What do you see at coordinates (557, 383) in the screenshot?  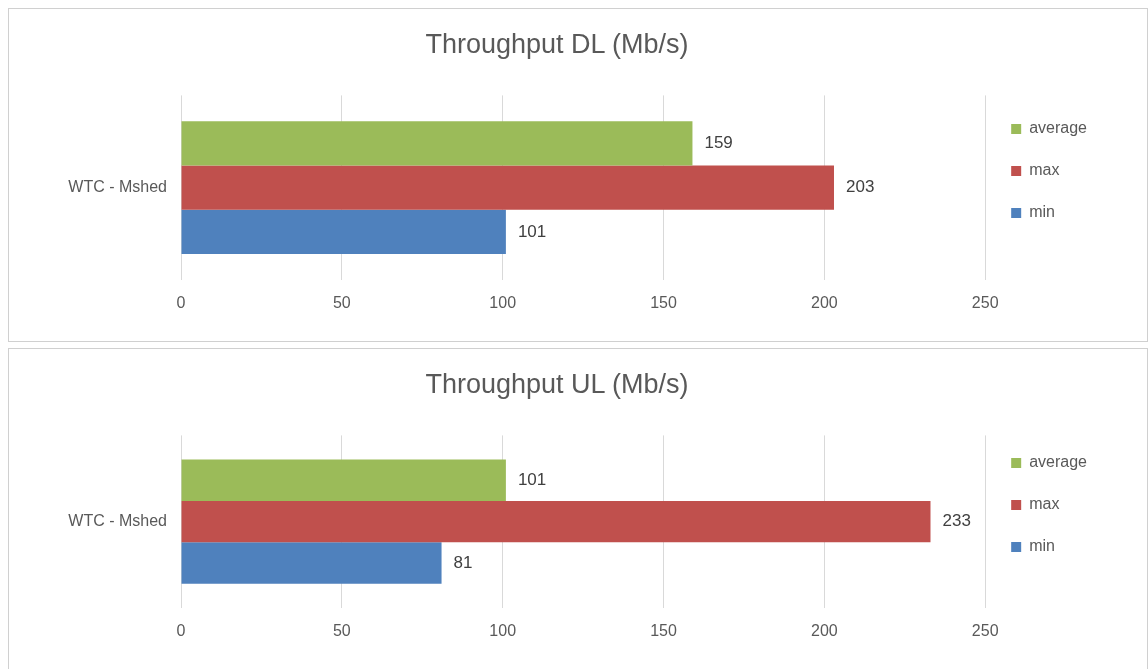 I see `chart-title: Throughput UL (Mb/s)` at bounding box center [557, 383].